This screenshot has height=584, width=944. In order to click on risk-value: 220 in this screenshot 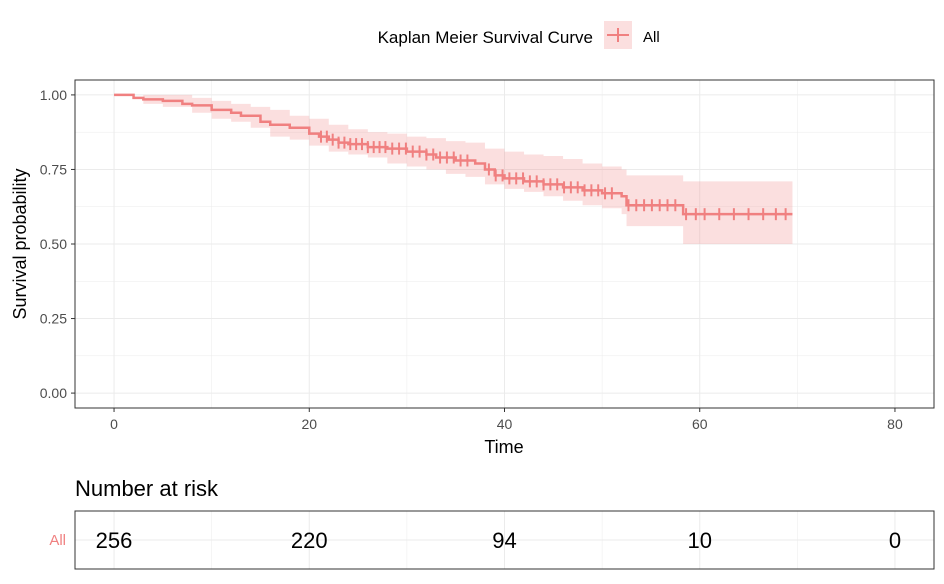, I will do `click(309, 540)`.